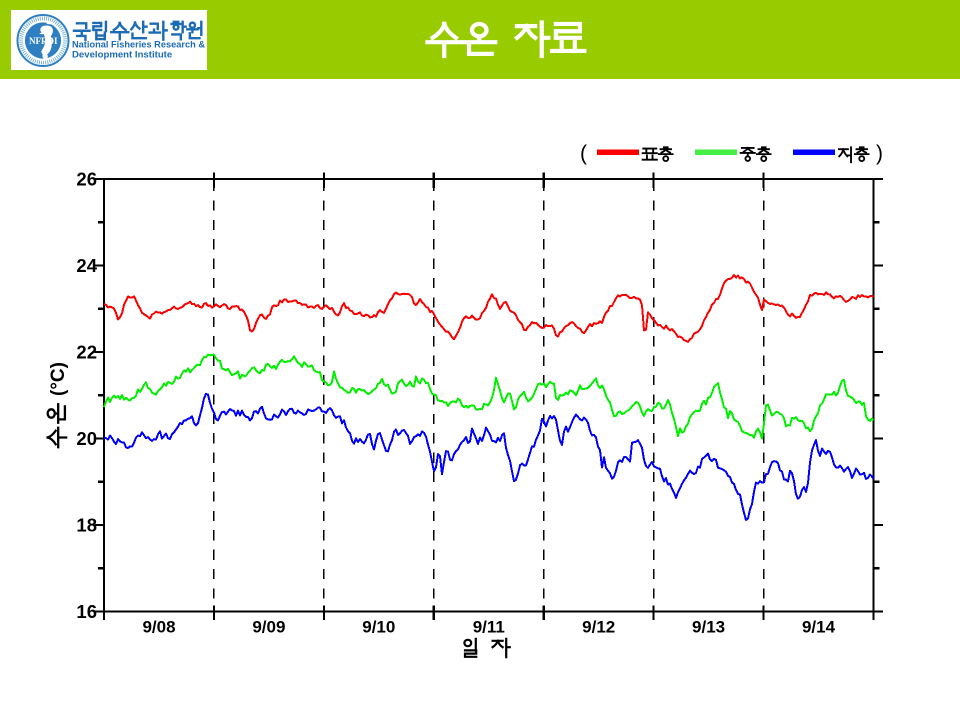 This screenshot has height=720, width=960. What do you see at coordinates (86, 265) in the screenshot?
I see `svg-text: 24` at bounding box center [86, 265].